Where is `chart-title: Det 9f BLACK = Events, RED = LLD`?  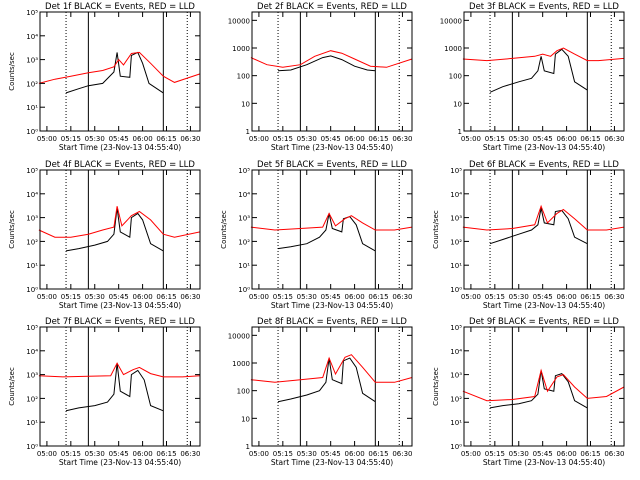
chart-title: Det 9f BLACK = Events, RED = LLD is located at coordinates (544, 322).